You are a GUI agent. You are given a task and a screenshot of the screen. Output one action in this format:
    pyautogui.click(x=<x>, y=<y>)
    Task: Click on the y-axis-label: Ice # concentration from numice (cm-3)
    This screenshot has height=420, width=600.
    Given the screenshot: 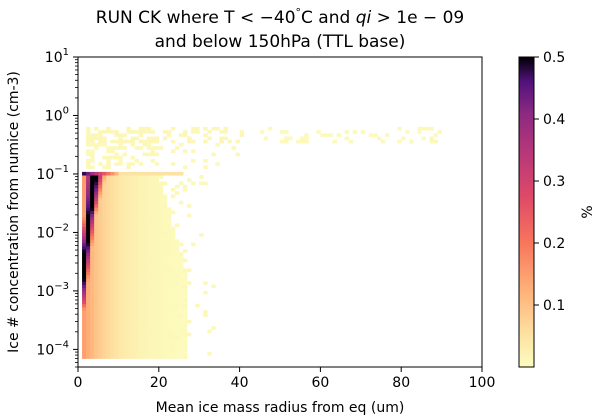 What is the action you would take?
    pyautogui.click(x=14, y=212)
    